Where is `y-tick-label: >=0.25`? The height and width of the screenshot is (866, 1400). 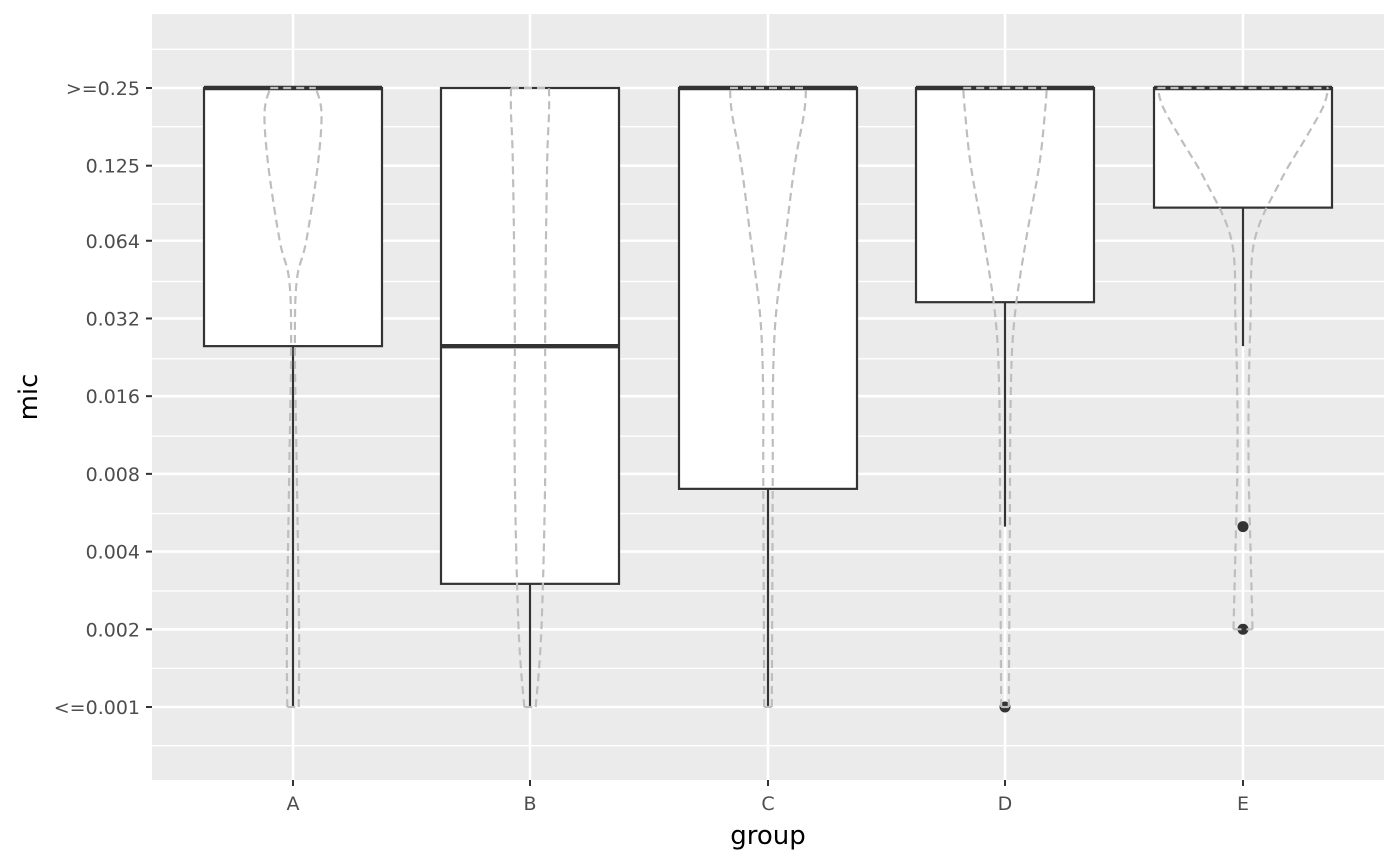
y-tick-label: >=0.25 is located at coordinates (103, 89).